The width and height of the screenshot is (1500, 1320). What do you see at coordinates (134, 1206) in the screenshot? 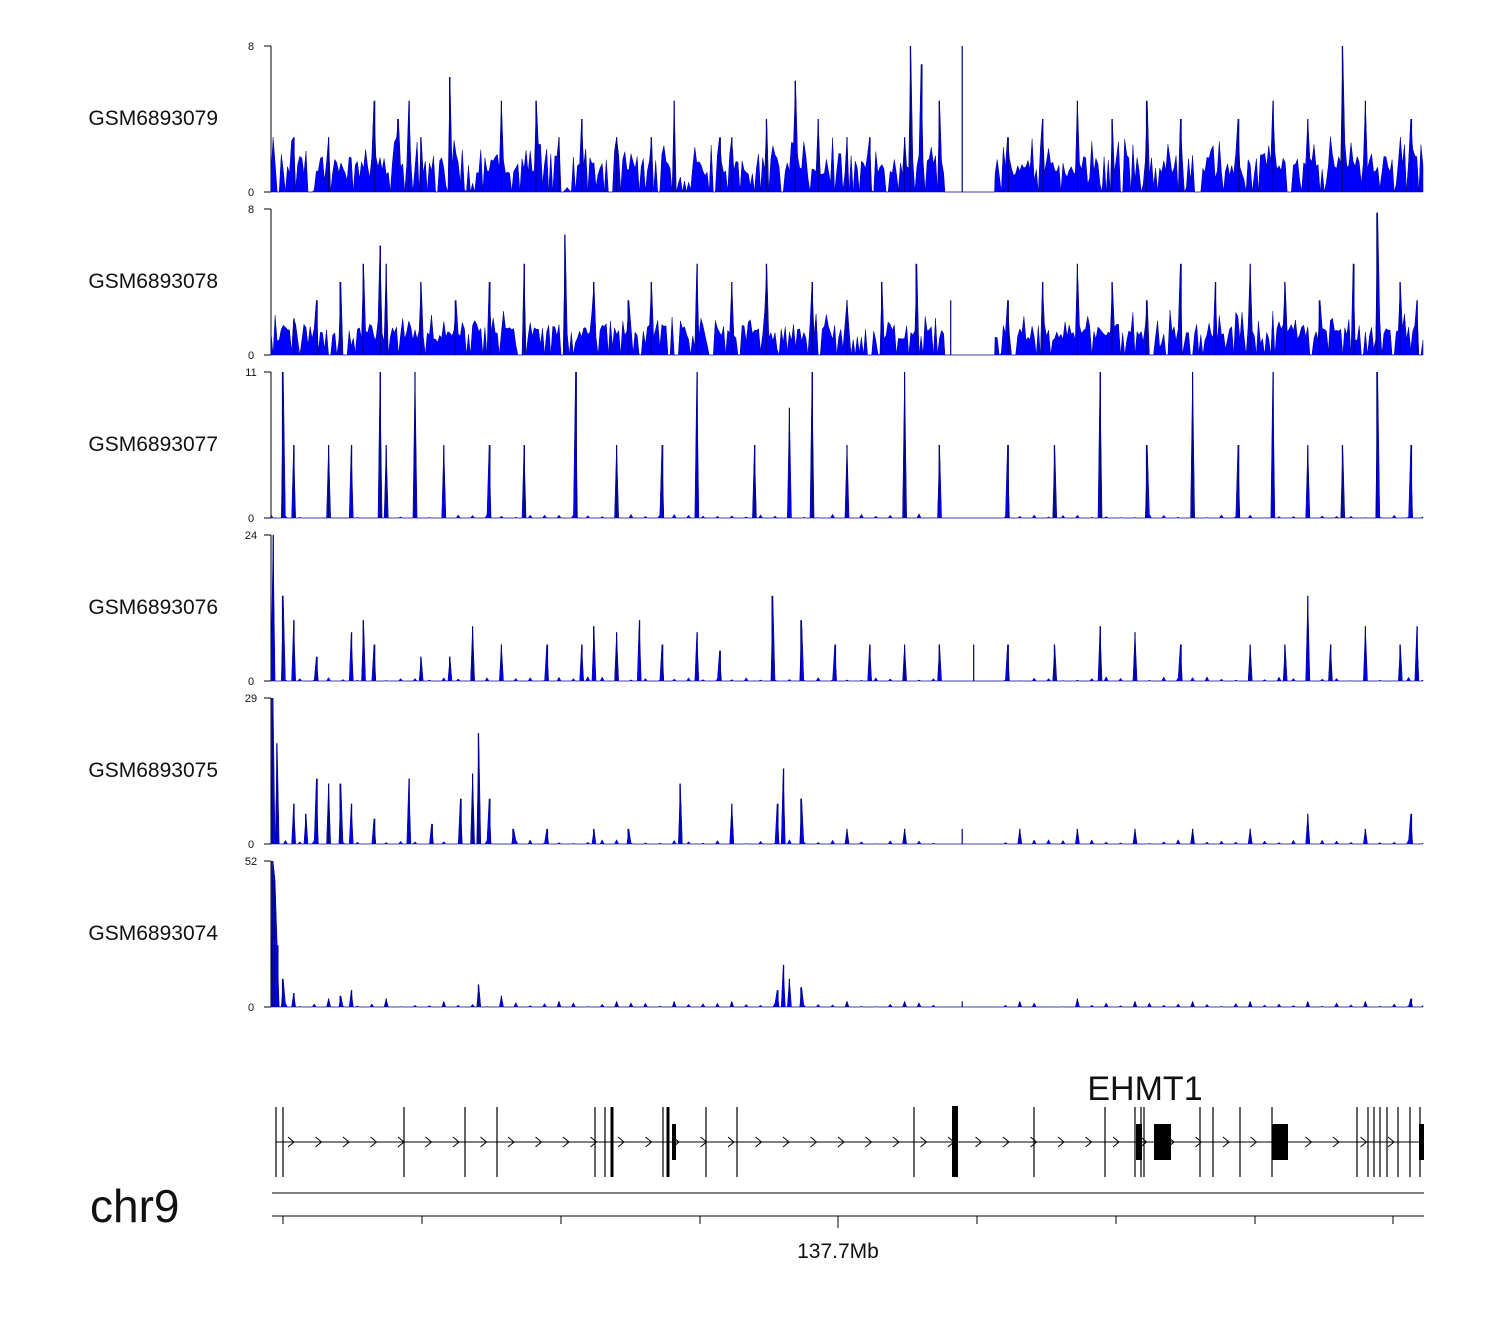
I see `chromosome-label: chr9` at bounding box center [134, 1206].